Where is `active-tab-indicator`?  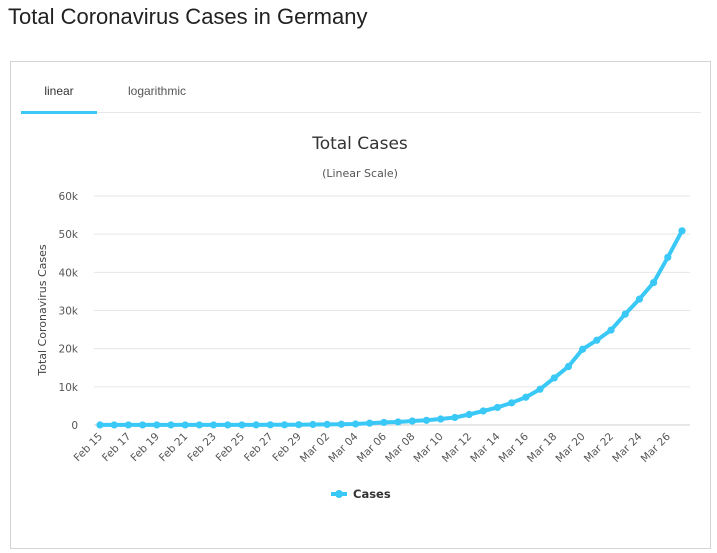
active-tab-indicator is located at coordinates (59, 112).